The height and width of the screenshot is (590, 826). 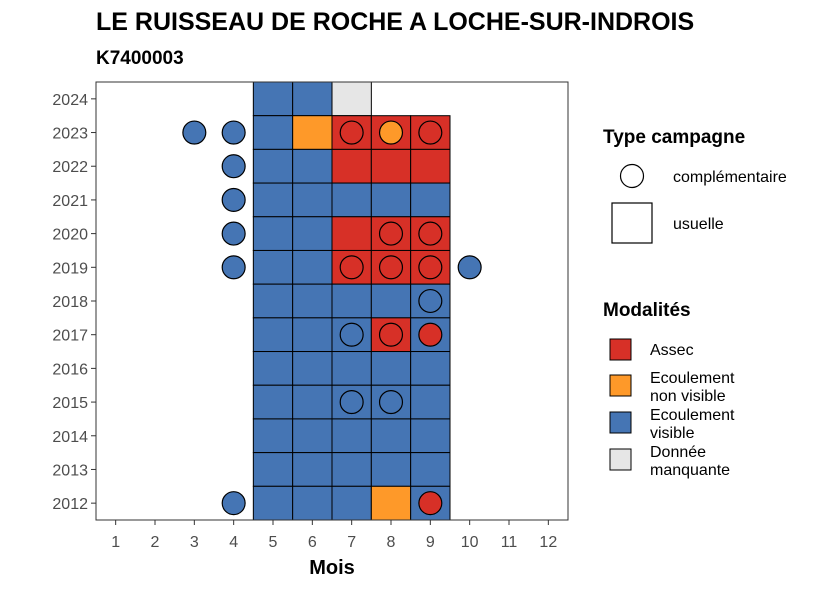 I want to click on y-tick-label-2021: 2021, so click(x=70, y=201).